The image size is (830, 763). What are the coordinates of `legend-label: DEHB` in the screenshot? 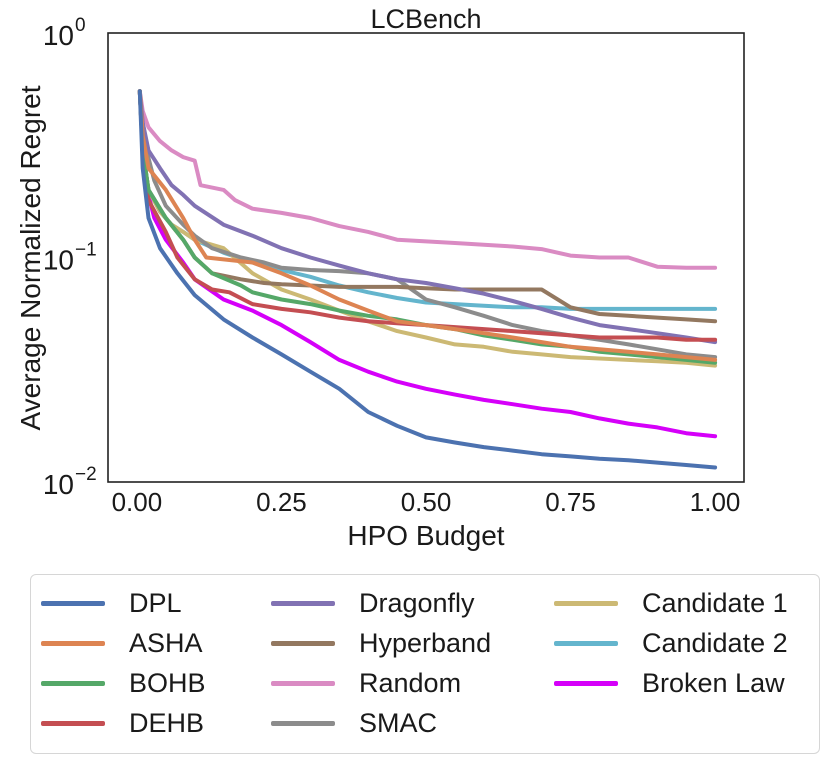 It's located at (167, 722).